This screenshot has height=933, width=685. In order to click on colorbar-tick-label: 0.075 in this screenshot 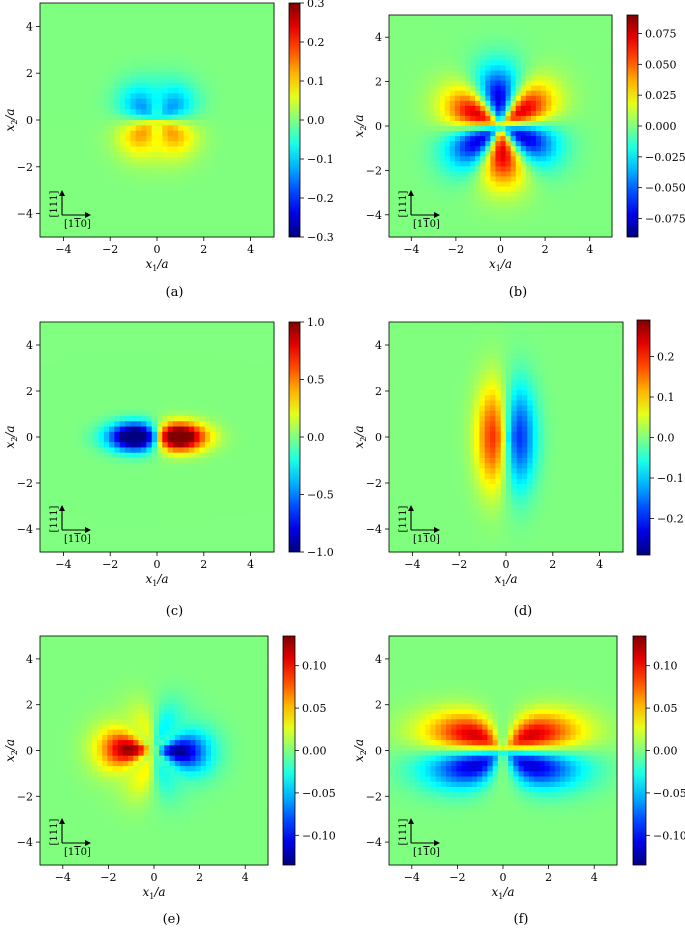, I will do `click(661, 34)`.